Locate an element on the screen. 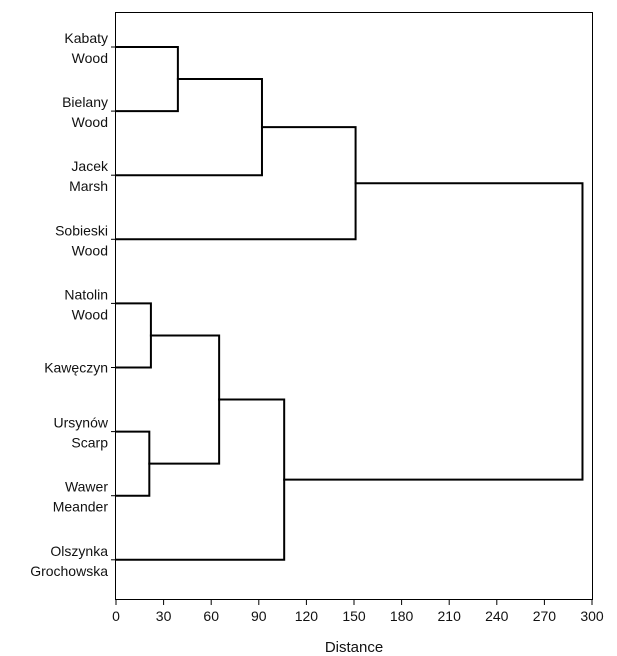 This screenshot has width=617, height=656. x-tick-label: 180 is located at coordinates (402, 616).